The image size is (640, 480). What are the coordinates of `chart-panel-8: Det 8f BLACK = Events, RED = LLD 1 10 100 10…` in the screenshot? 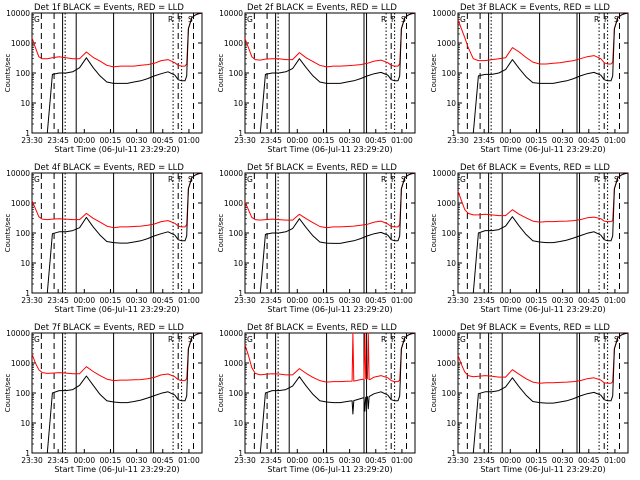 It's located at (316, 398).